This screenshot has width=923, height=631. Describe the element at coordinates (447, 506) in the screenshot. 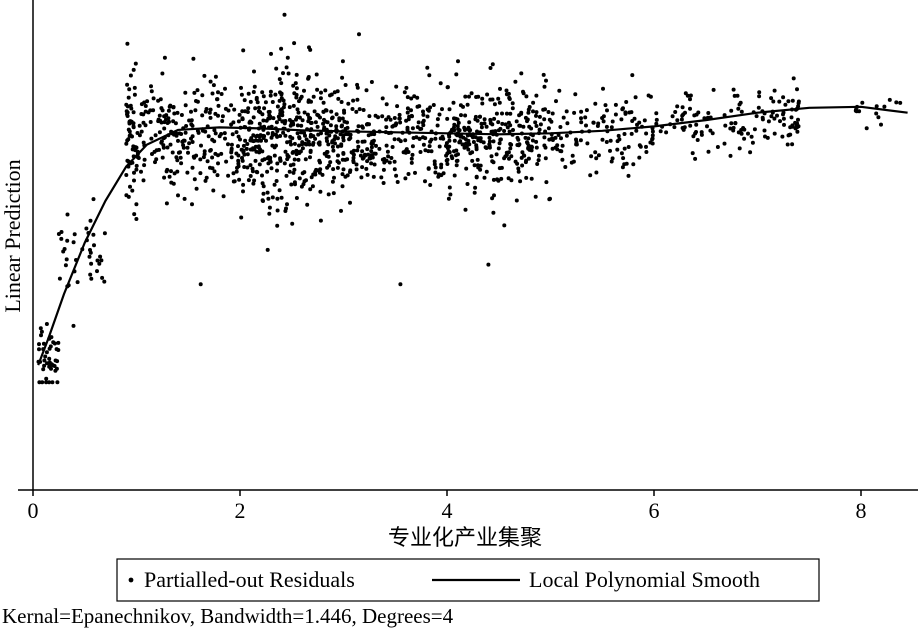

I see `x-axis-ticks: 0 2 4 6 8` at that location.